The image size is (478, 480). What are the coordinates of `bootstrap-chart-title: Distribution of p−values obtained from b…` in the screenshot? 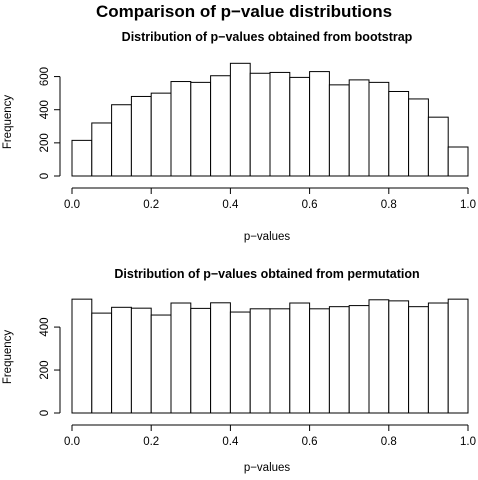 It's located at (267, 37).